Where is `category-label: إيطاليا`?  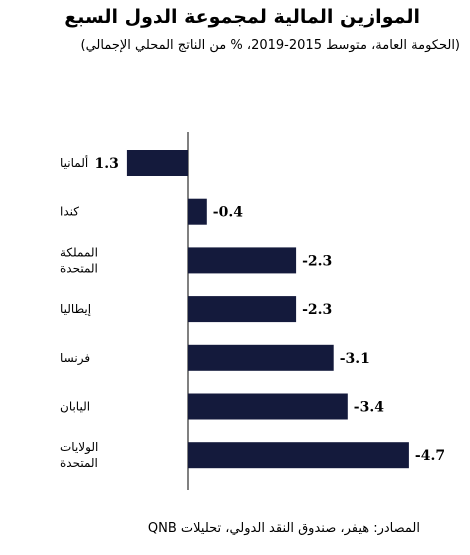 category-label: إيطاليا is located at coordinates (75, 309).